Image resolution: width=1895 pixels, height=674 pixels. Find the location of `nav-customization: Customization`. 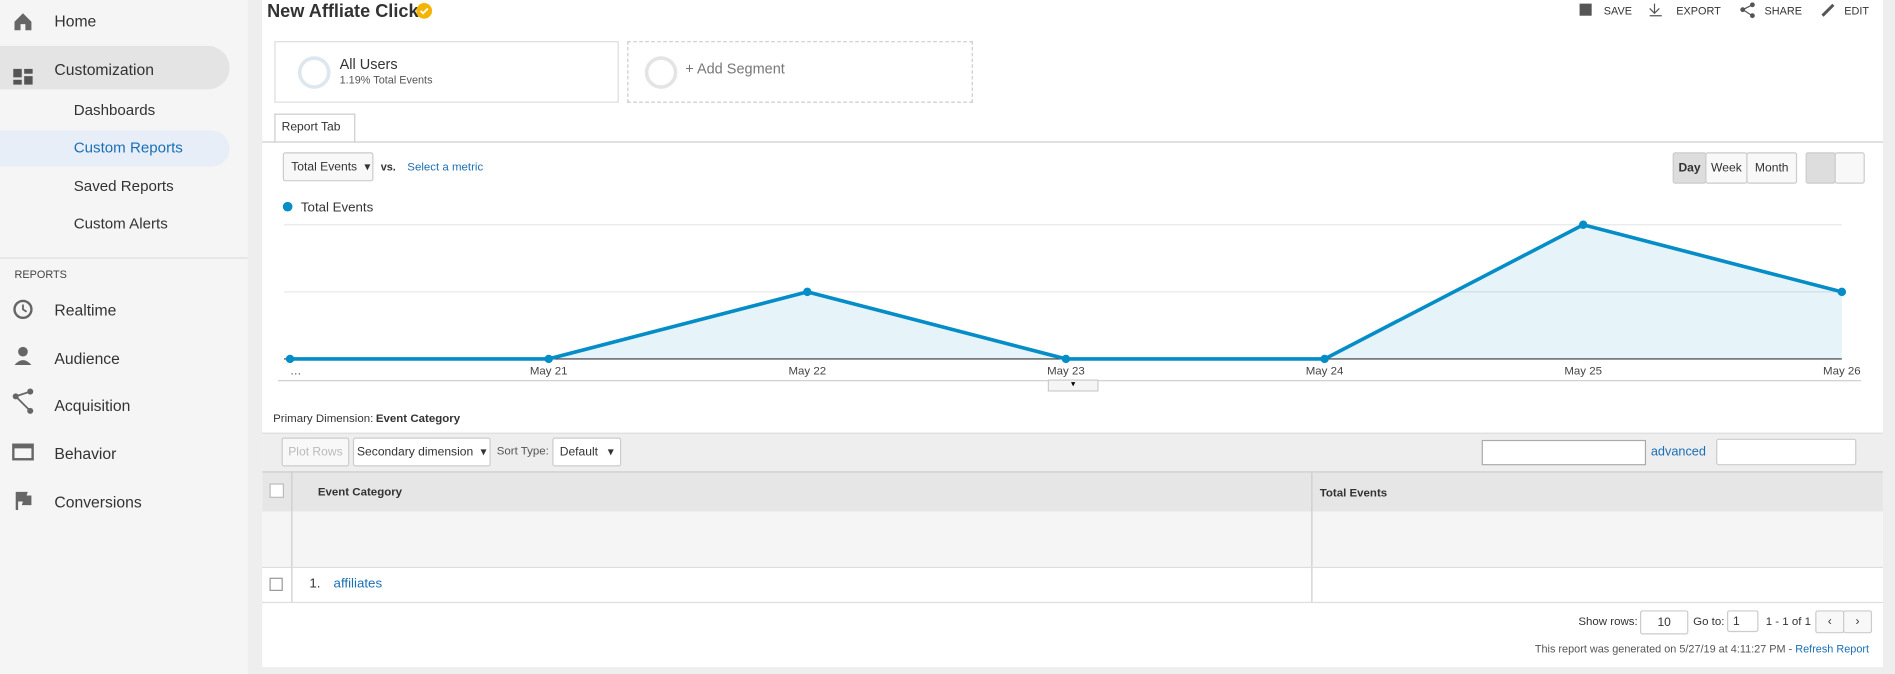

nav-customization: Customization is located at coordinates (104, 69).